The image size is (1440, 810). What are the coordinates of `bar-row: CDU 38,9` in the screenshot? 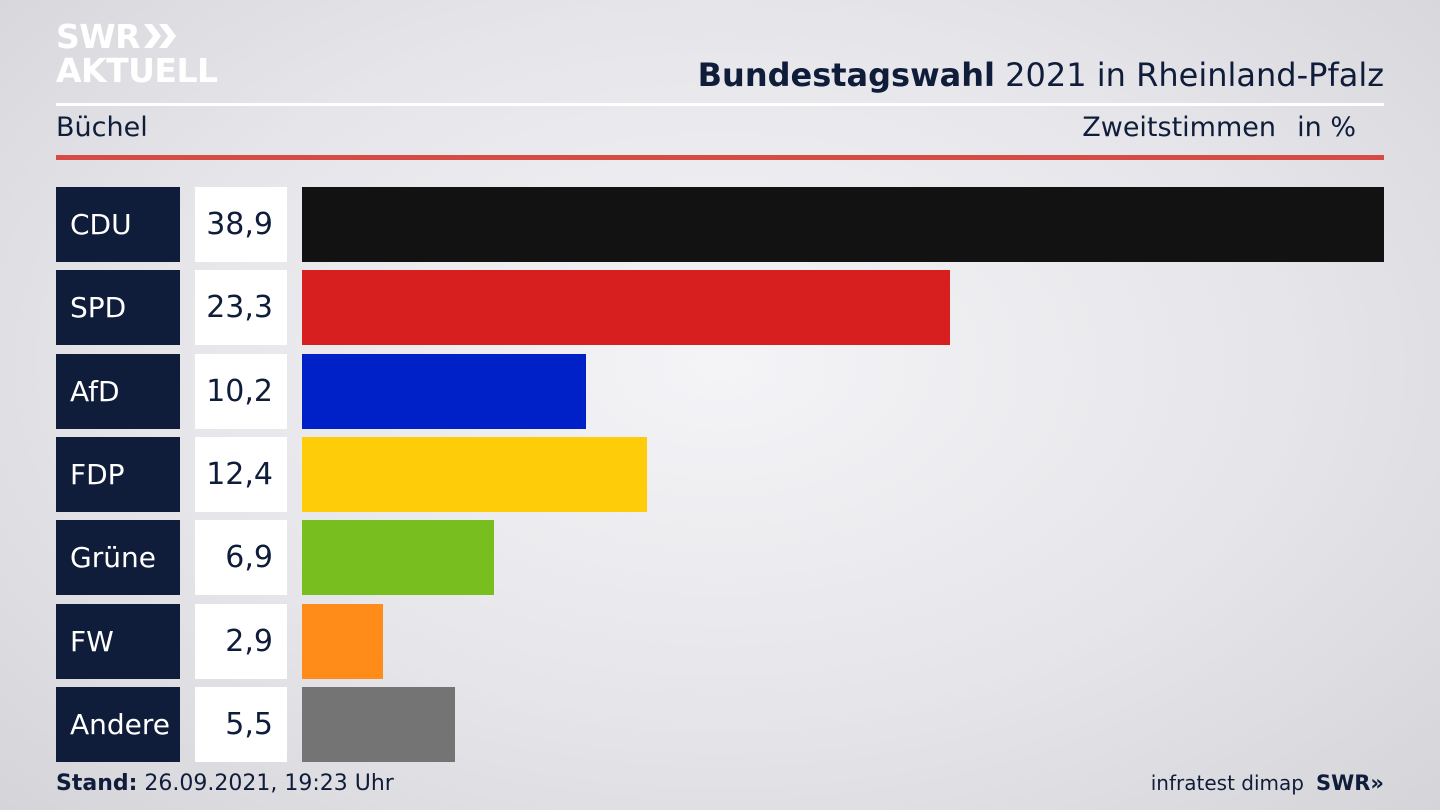 It's located at (720, 224).